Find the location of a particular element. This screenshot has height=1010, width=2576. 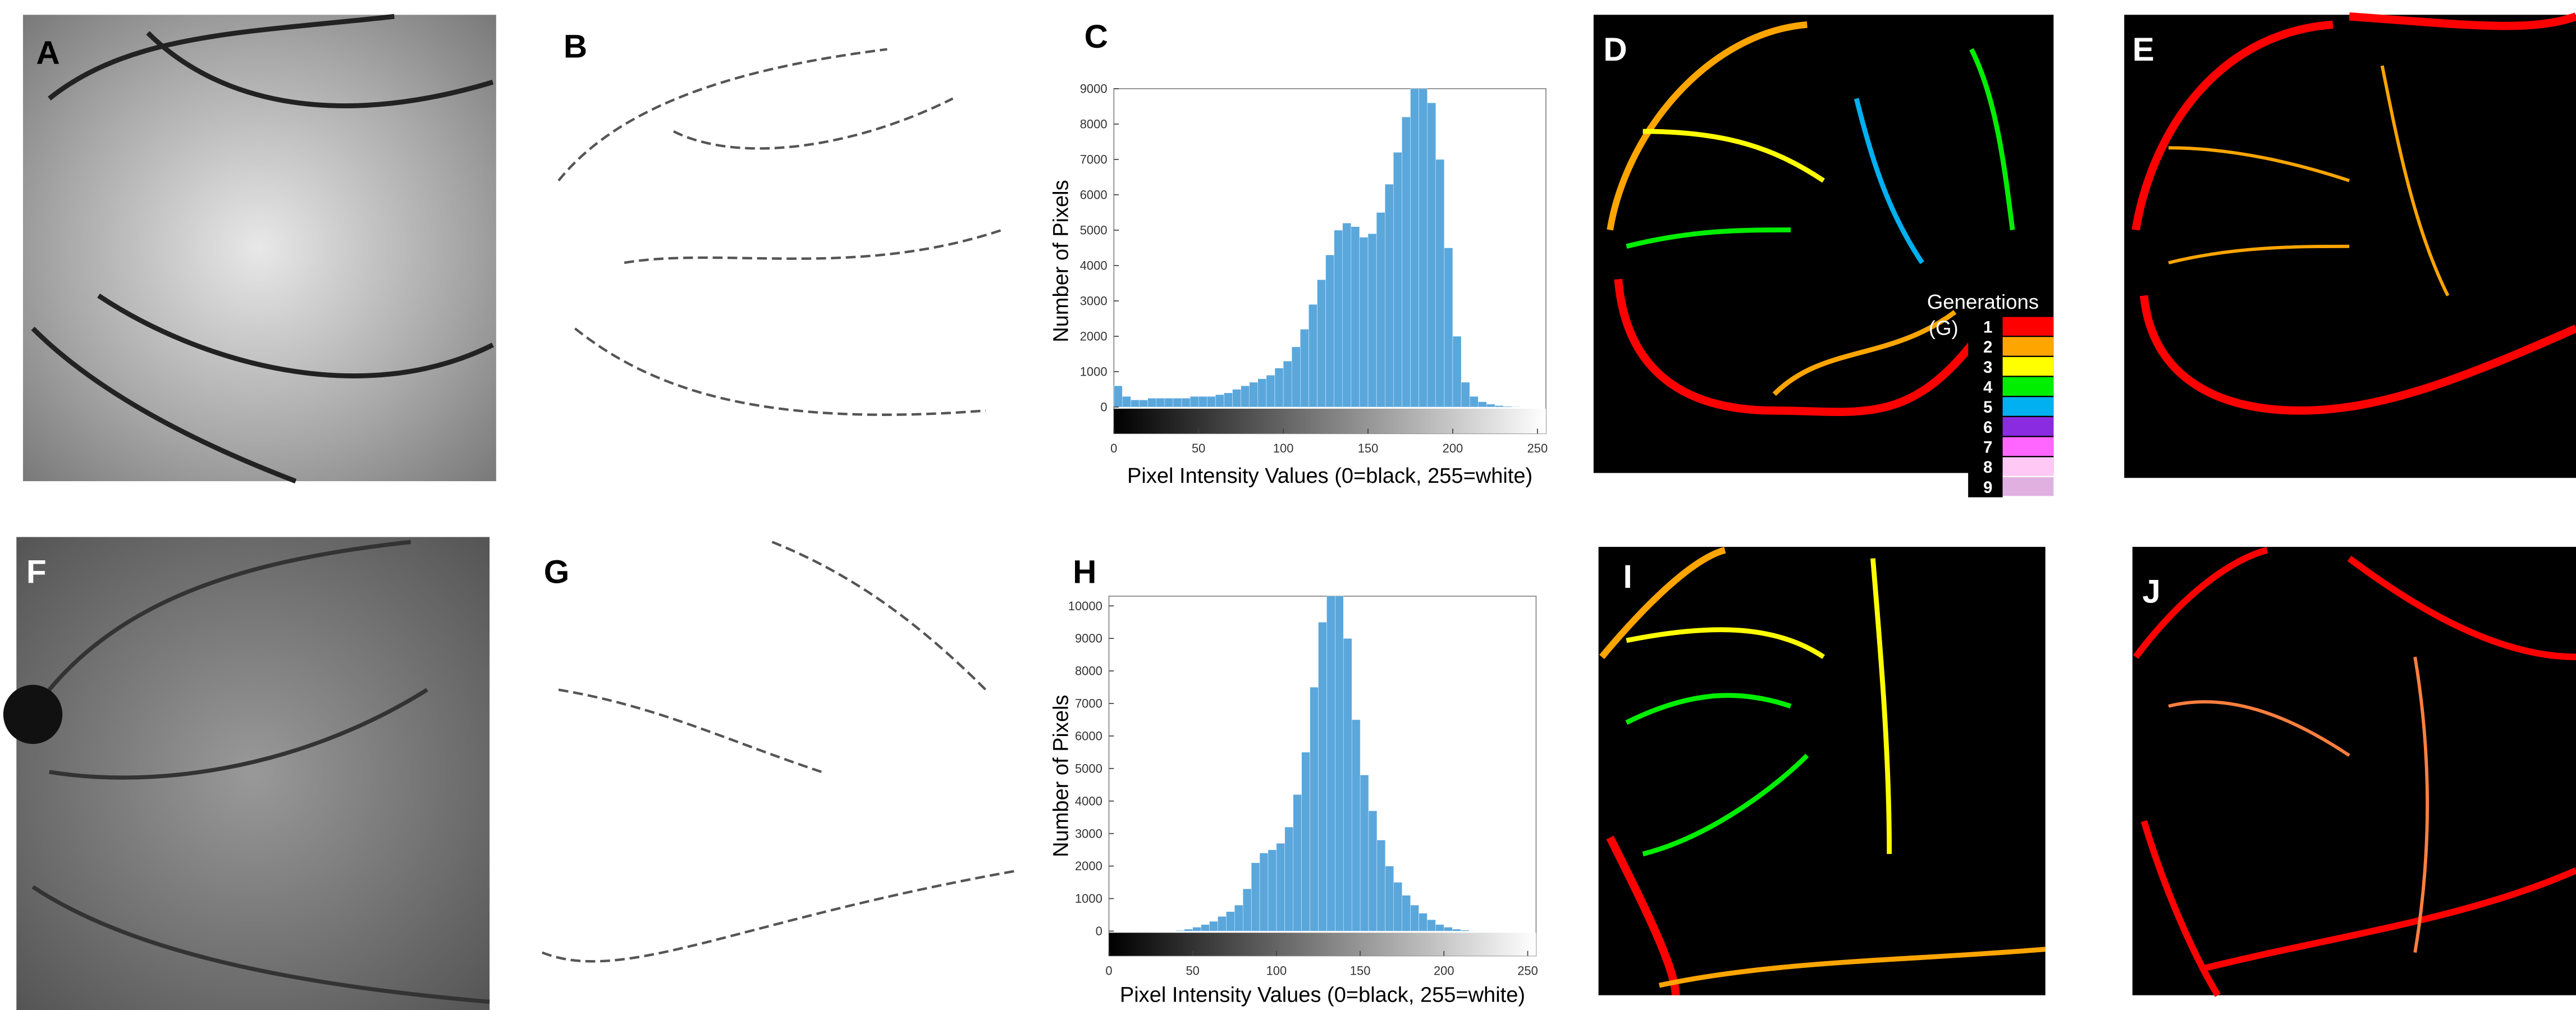

y-tick-label: 10000 is located at coordinates (1085, 606).